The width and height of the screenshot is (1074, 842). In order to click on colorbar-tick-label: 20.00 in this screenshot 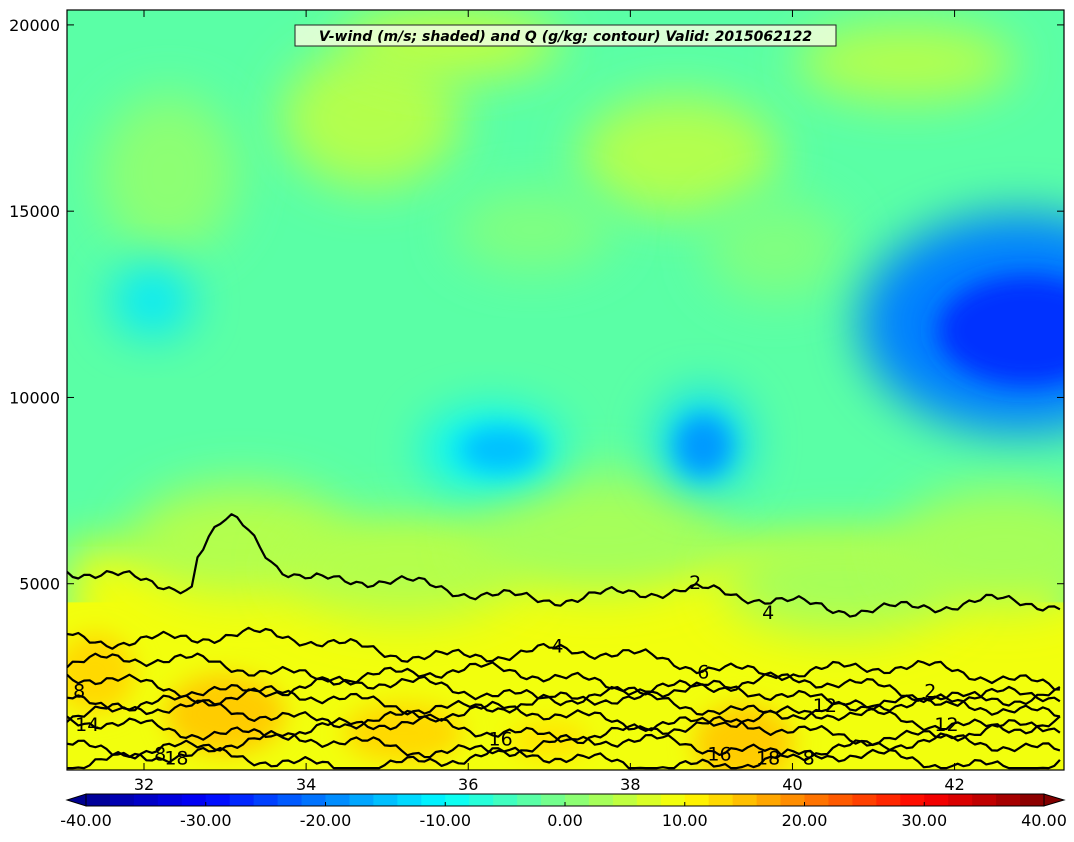, I will do `click(805, 820)`.